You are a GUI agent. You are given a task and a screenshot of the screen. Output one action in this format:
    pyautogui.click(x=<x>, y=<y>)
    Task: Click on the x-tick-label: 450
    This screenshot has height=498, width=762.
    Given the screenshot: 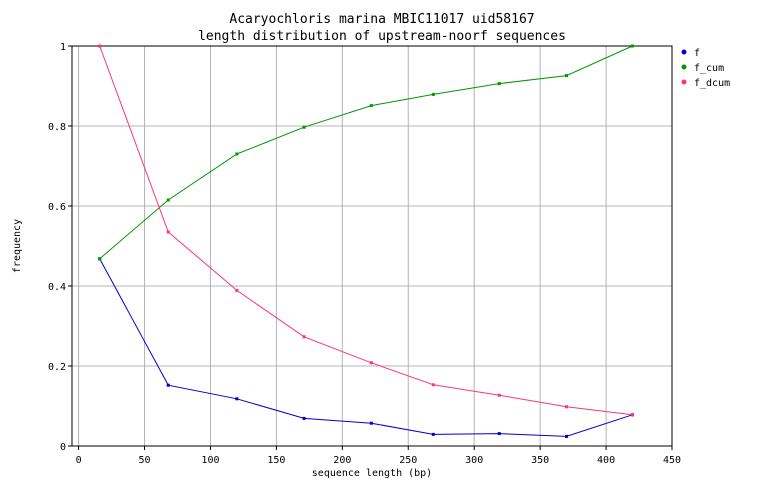 What is the action you would take?
    pyautogui.click(x=672, y=460)
    